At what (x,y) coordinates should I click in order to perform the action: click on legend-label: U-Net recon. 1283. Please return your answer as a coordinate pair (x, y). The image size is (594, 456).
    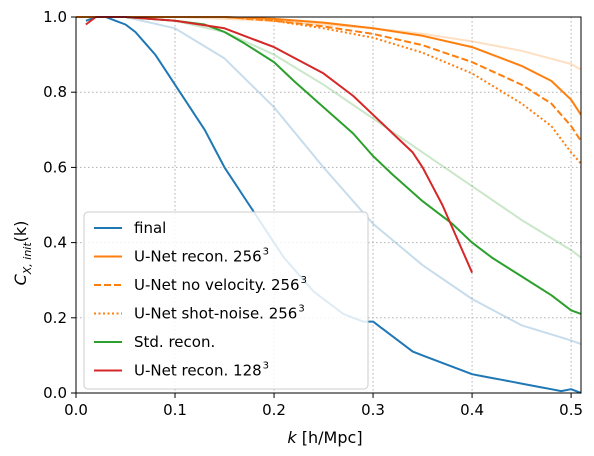
    Looking at the image, I should click on (201, 370).